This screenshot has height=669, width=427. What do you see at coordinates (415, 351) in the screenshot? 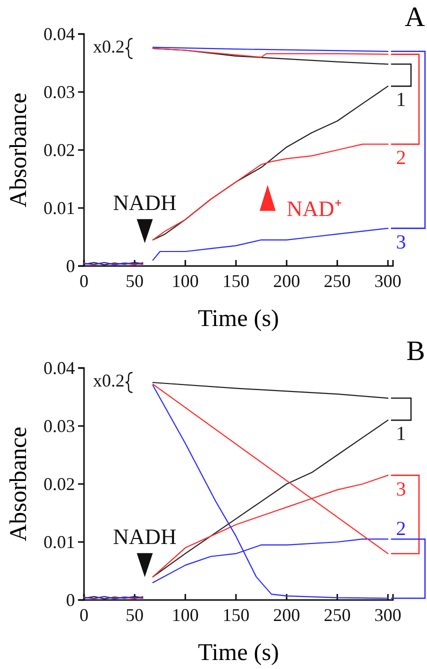
I see `chart-title: B` at bounding box center [415, 351].